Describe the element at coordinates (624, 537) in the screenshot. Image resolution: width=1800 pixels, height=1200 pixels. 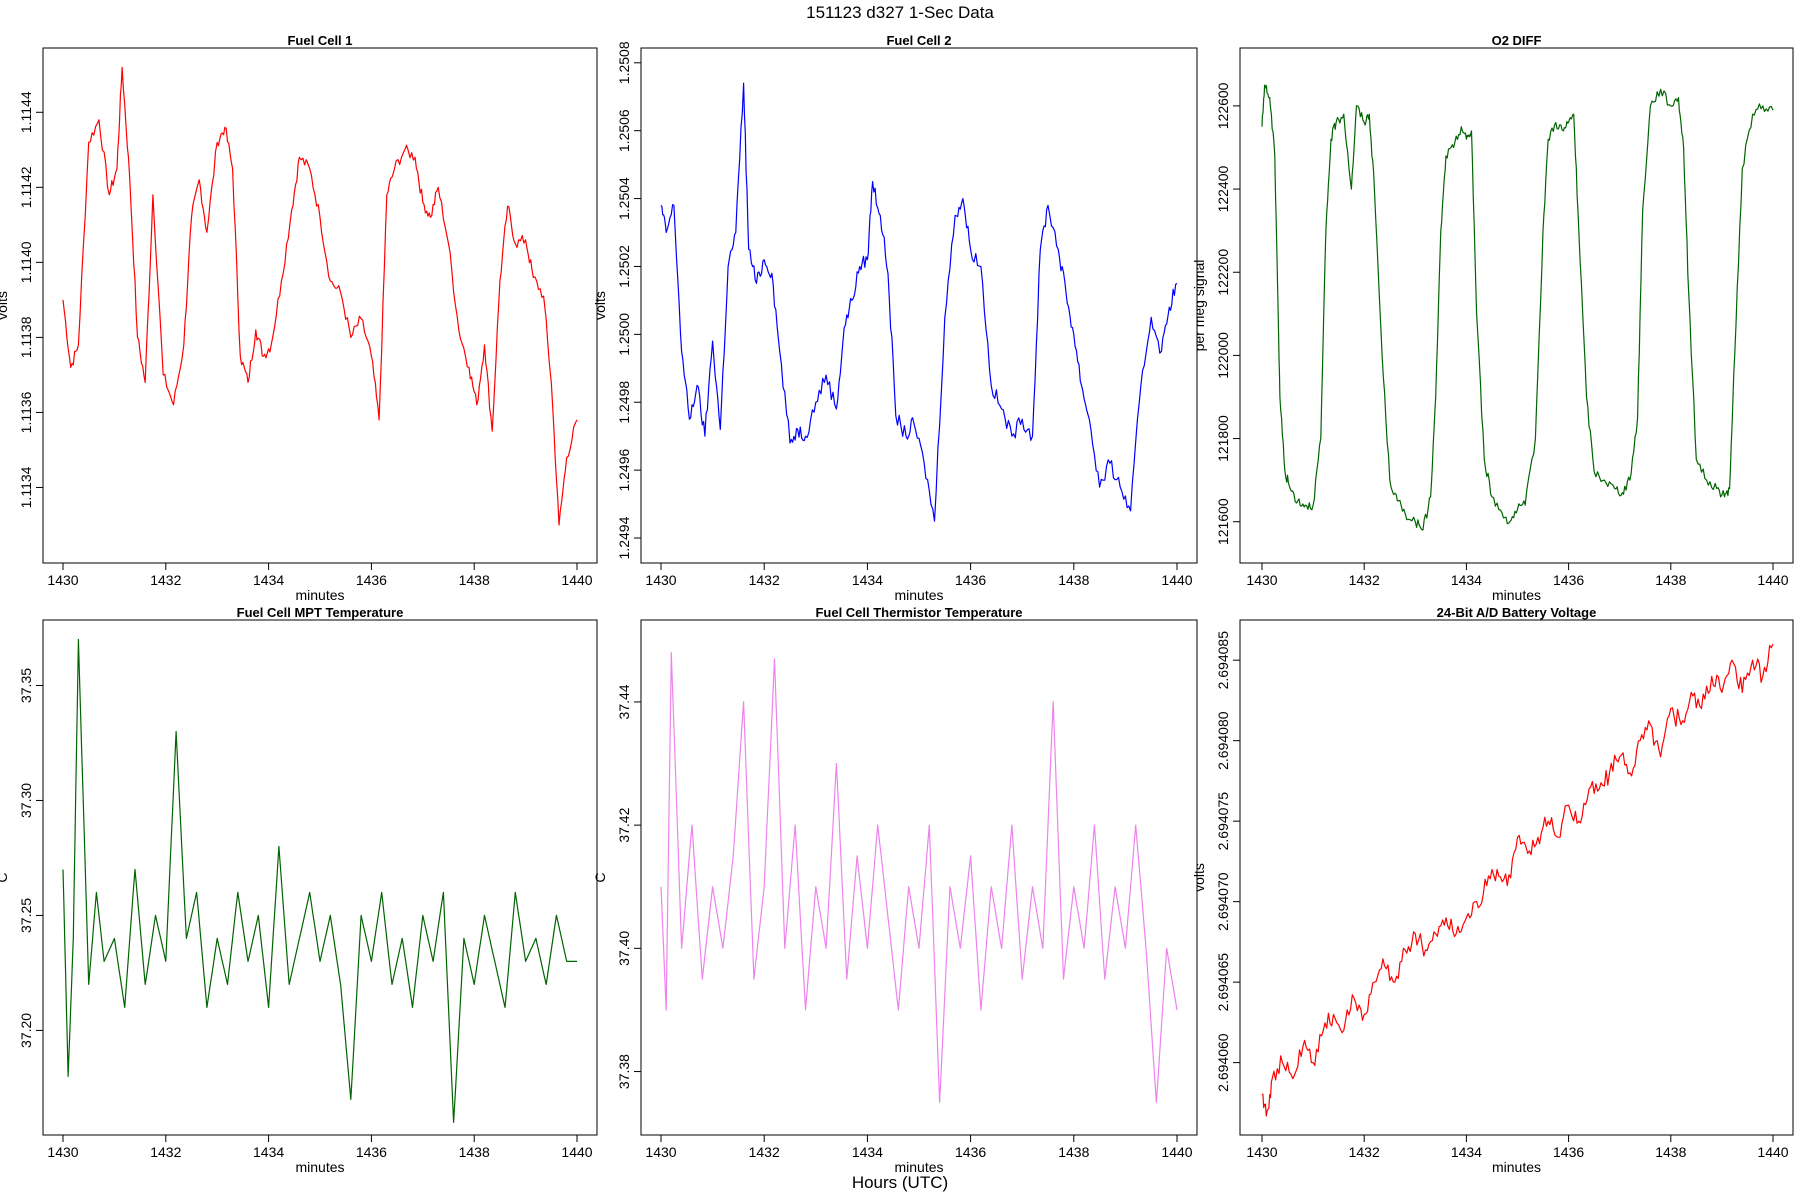
I see `y-tick-label: 1.2494` at that location.